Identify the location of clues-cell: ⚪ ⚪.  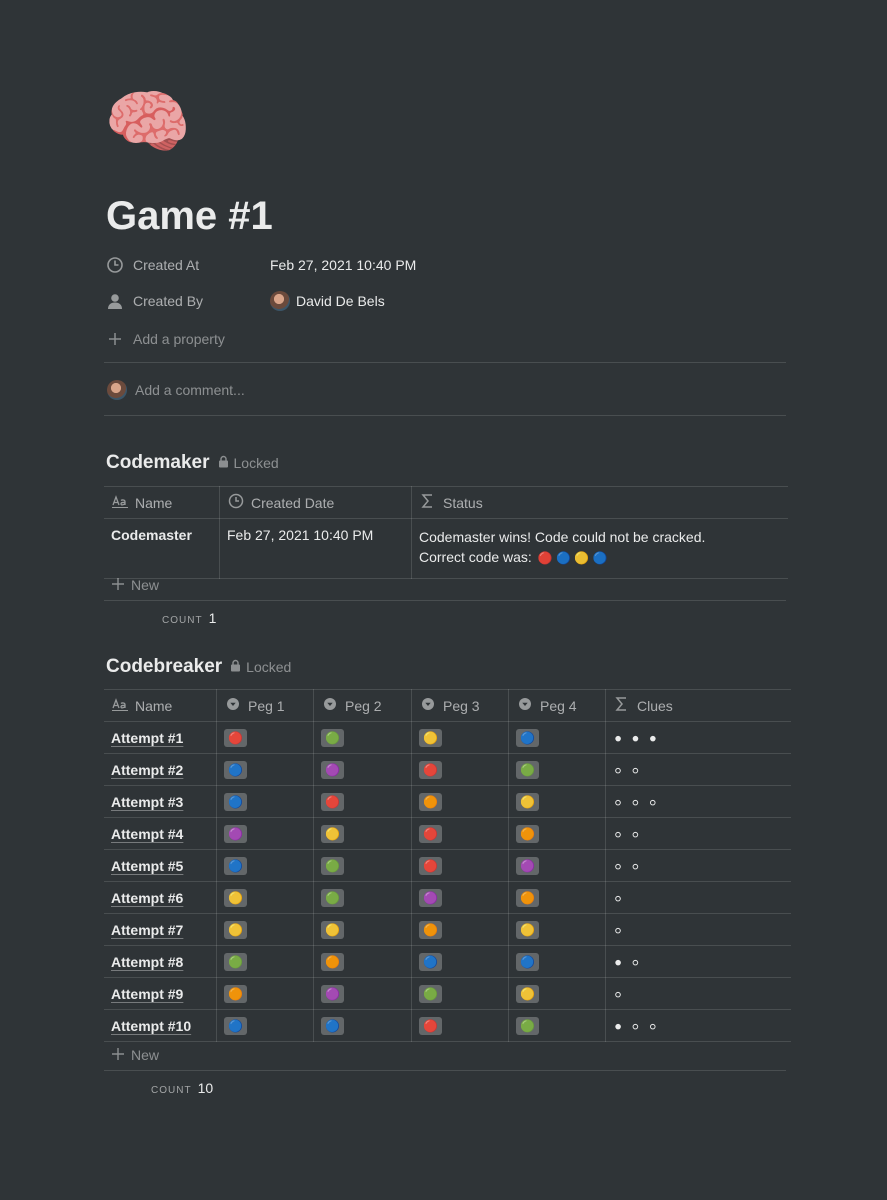
(698, 833).